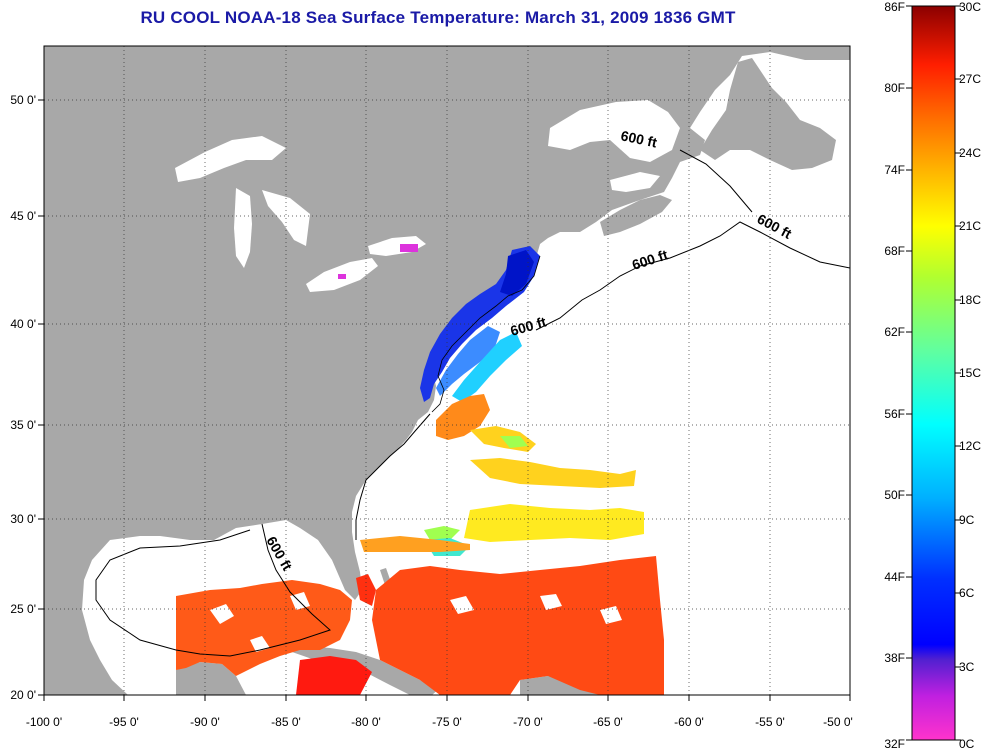  What do you see at coordinates (286, 722) in the screenshot?
I see `lon-tick-label: -85 0'` at bounding box center [286, 722].